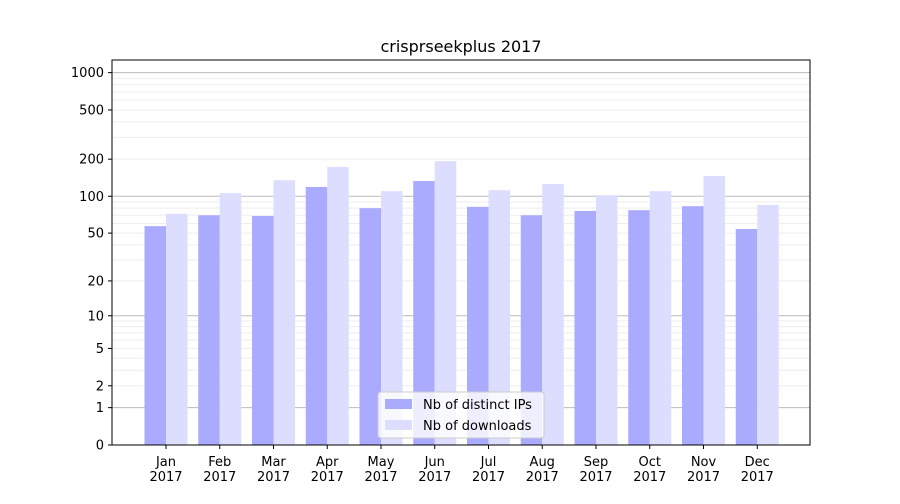 The width and height of the screenshot is (900, 504). Describe the element at coordinates (477, 405) in the screenshot. I see `legend-label-ips: Nb of distinct IPs` at that location.